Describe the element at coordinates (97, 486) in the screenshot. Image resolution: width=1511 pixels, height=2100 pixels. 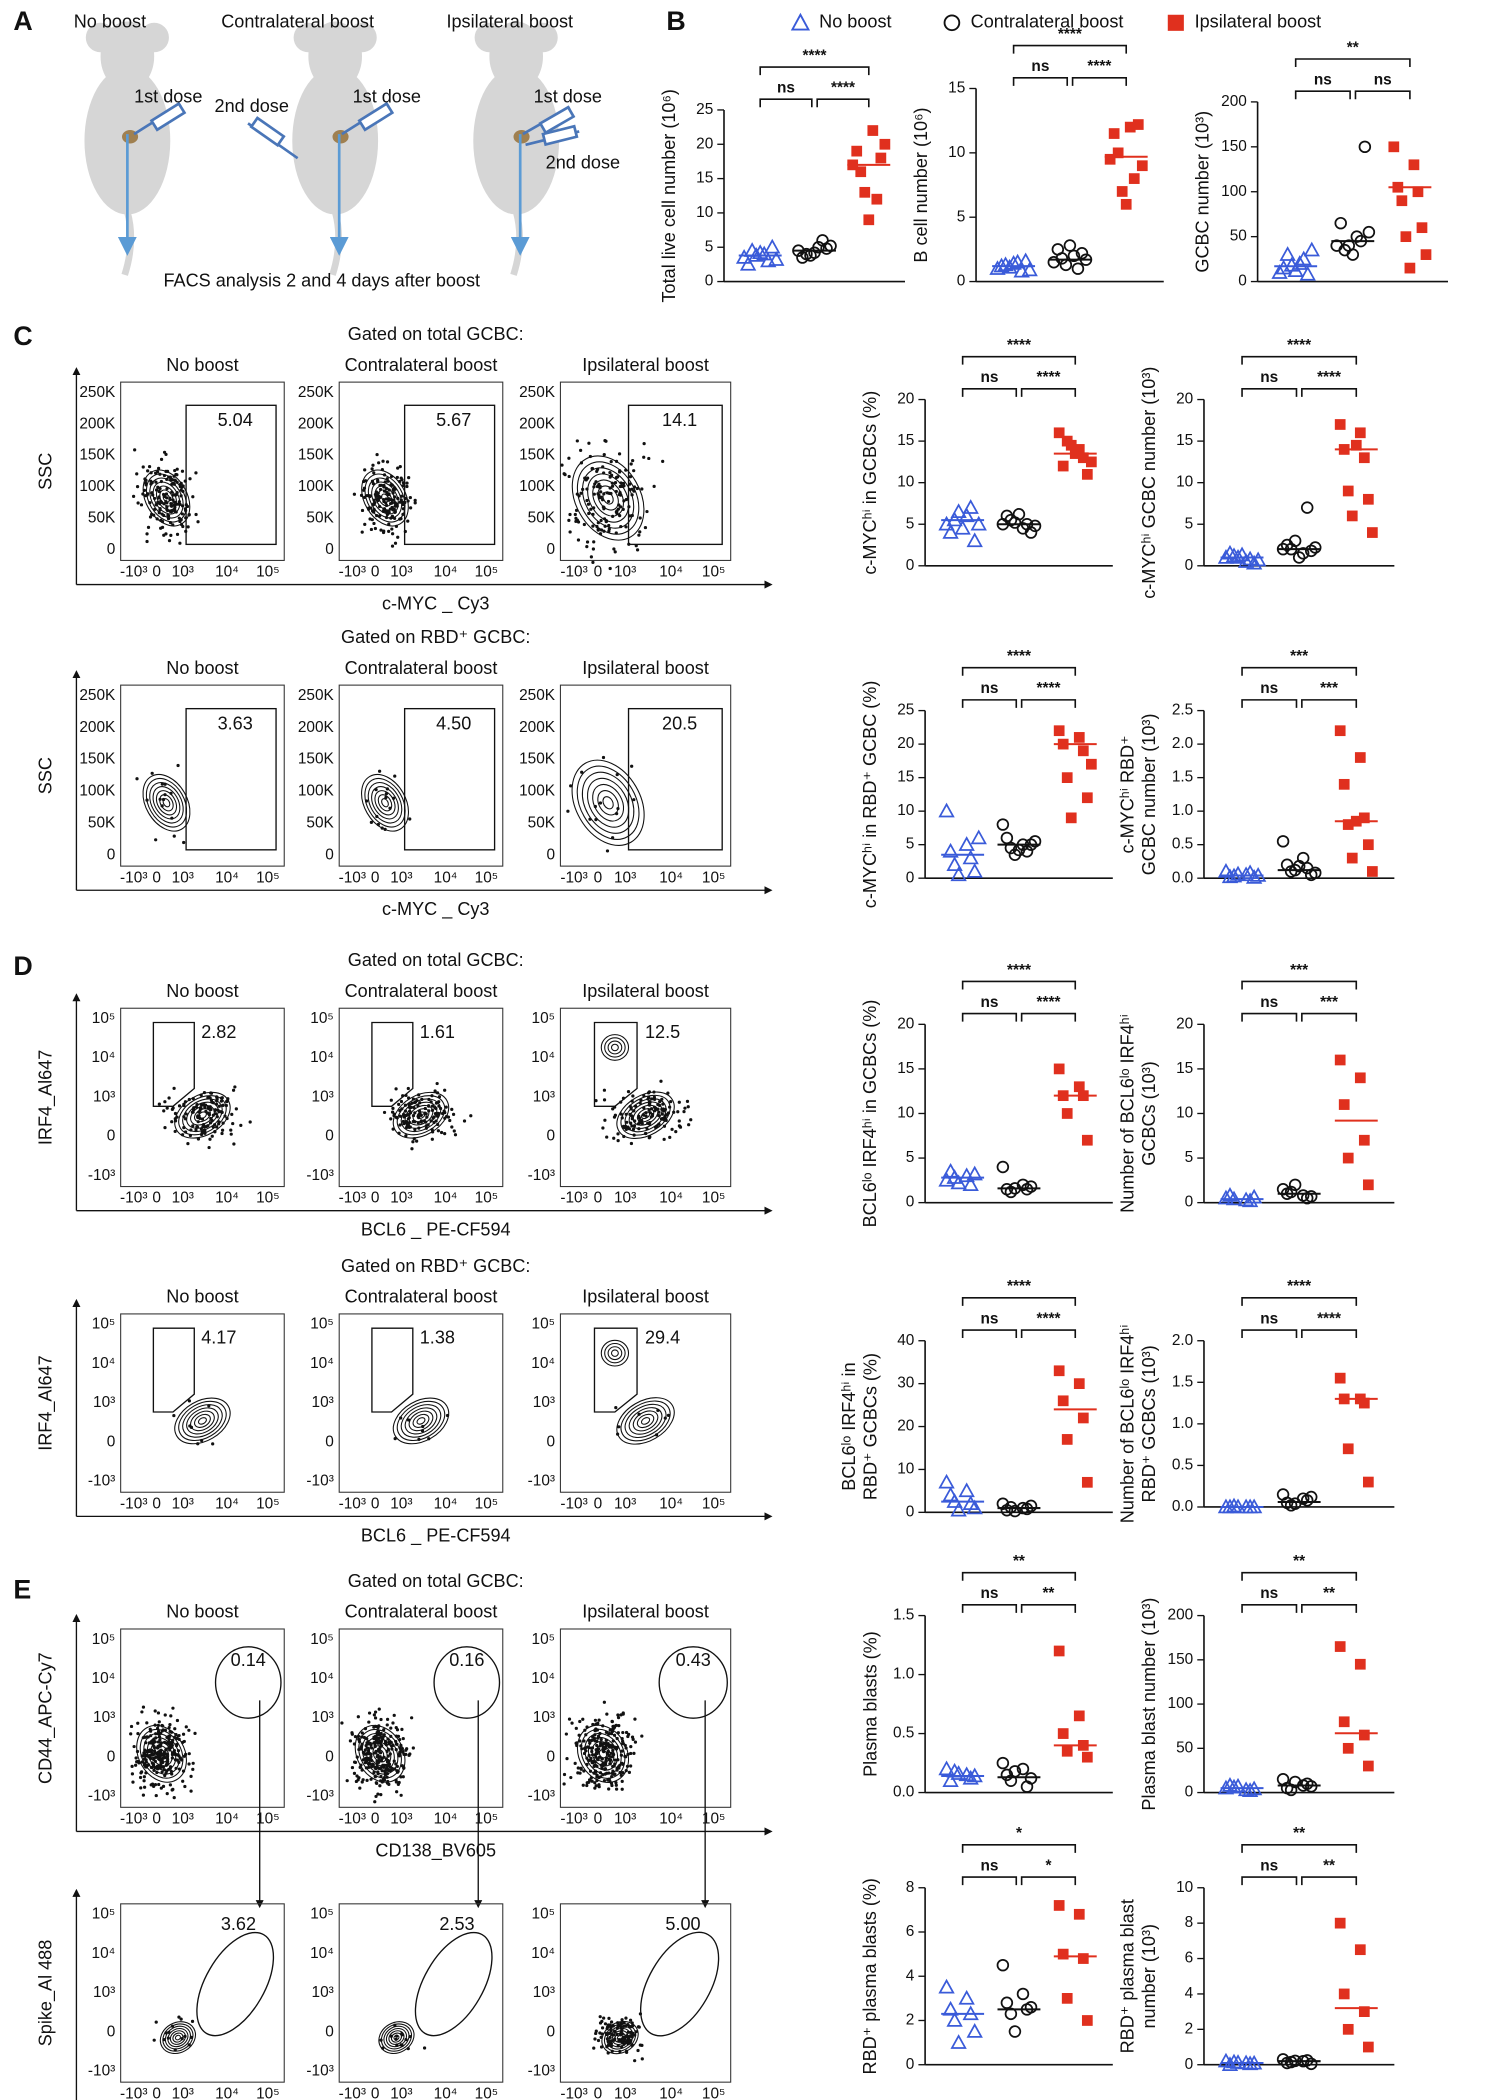
I see `y-tick-label: 100K` at that location.